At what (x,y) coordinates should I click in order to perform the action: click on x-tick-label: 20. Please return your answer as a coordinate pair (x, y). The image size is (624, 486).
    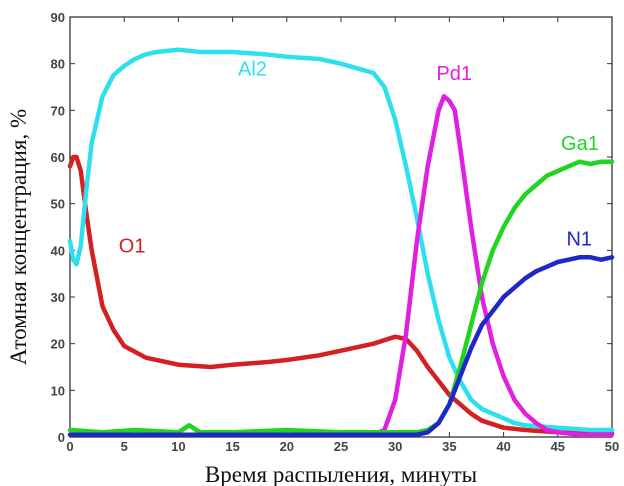
    Looking at the image, I should click on (287, 446).